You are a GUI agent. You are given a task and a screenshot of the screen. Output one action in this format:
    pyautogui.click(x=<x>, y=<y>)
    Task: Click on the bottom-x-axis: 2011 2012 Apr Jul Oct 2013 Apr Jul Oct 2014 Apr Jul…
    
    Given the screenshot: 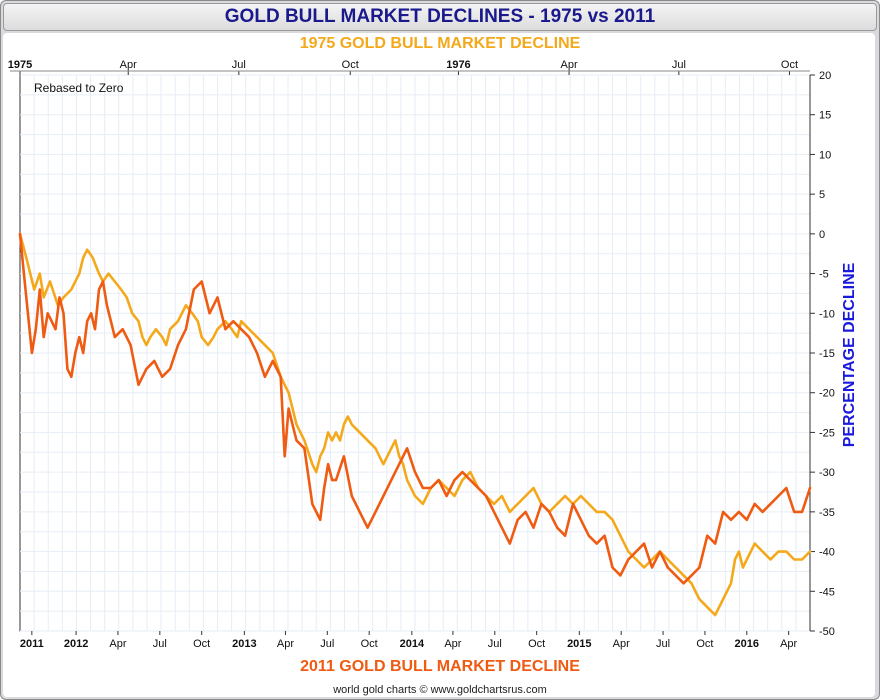 What is the action you would take?
    pyautogui.click(x=409, y=640)
    